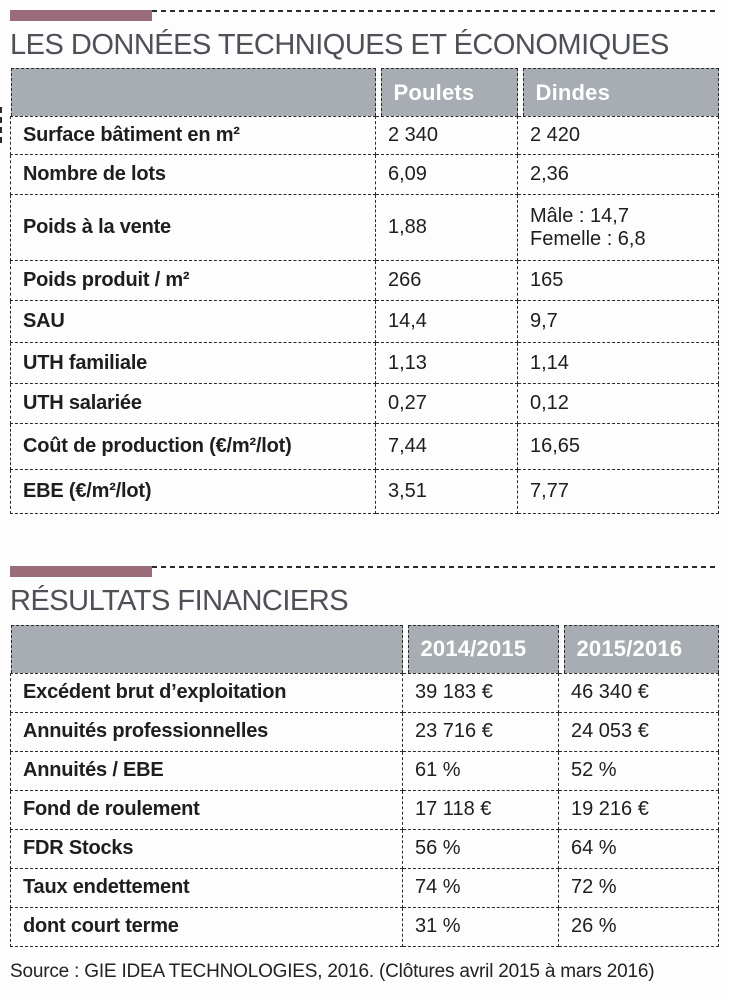  I want to click on row-label: UTH familiale, so click(193, 363).